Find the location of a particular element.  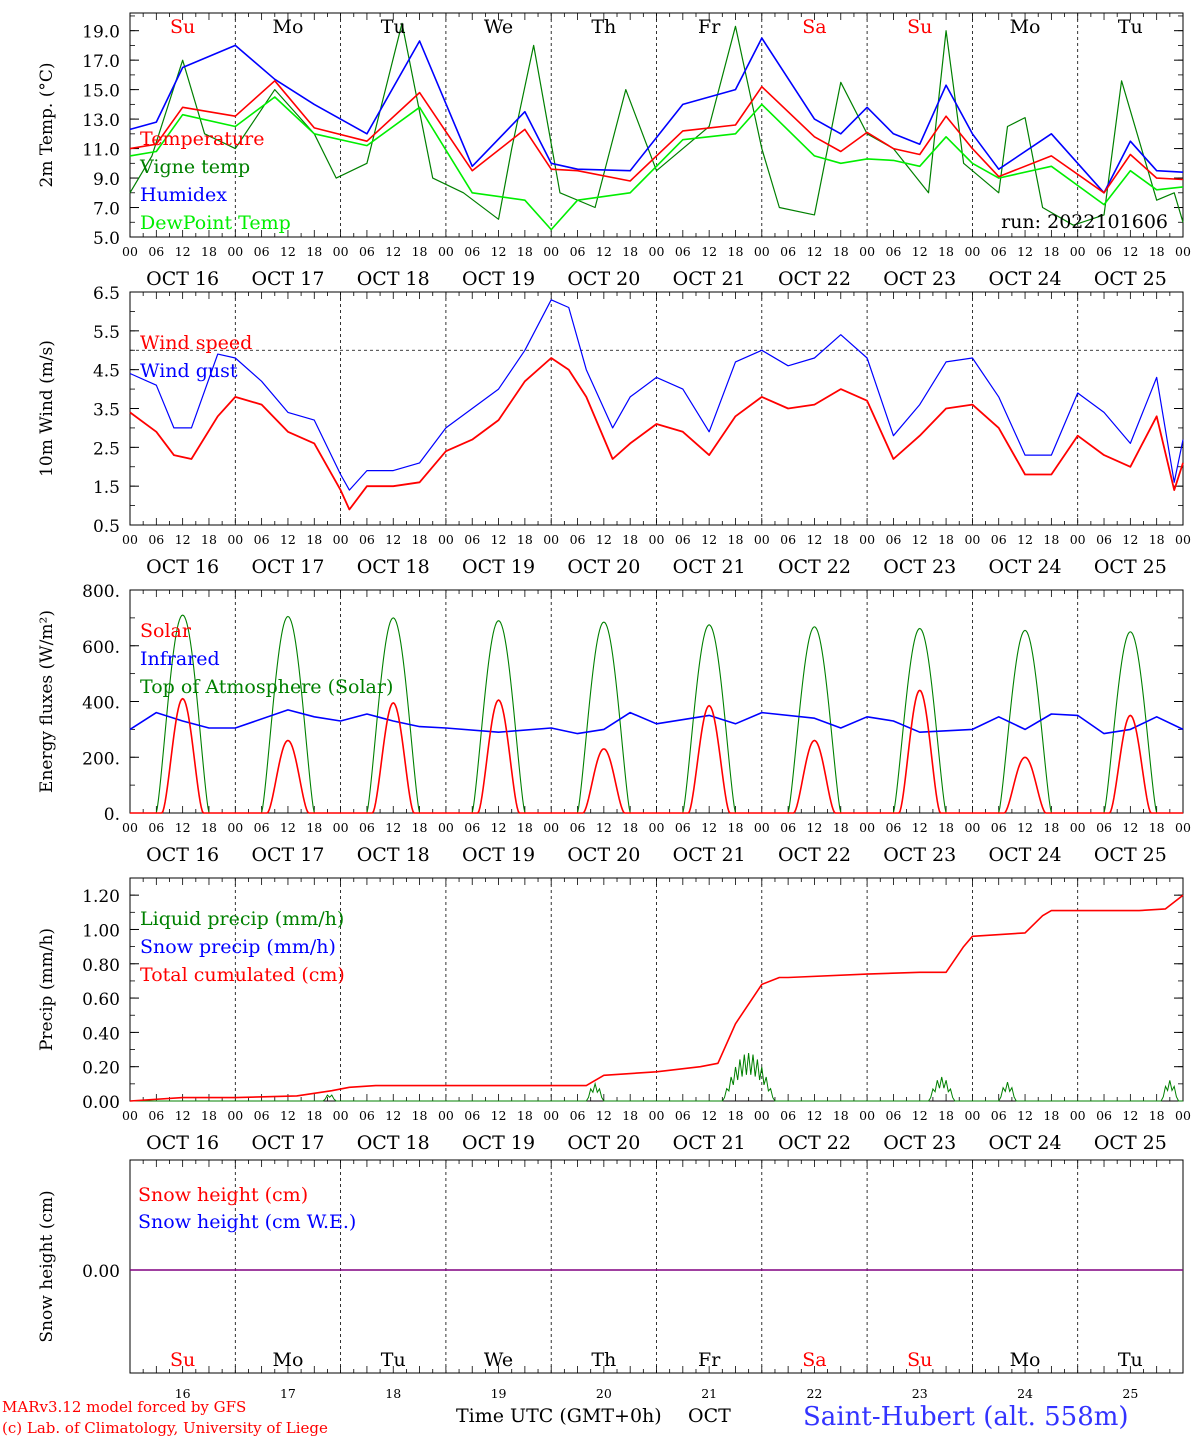

legend-entry: Top of Atmosphere (Solar) is located at coordinates (266, 687).